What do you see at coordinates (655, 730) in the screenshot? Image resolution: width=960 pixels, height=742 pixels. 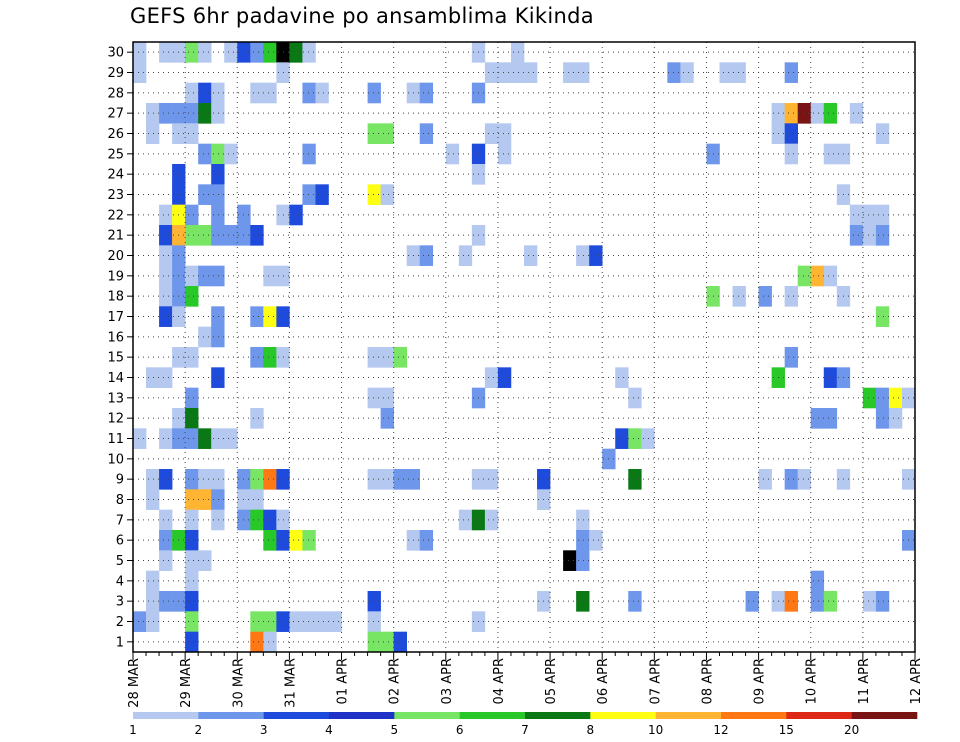 I see `colorbar-label: 10` at bounding box center [655, 730].